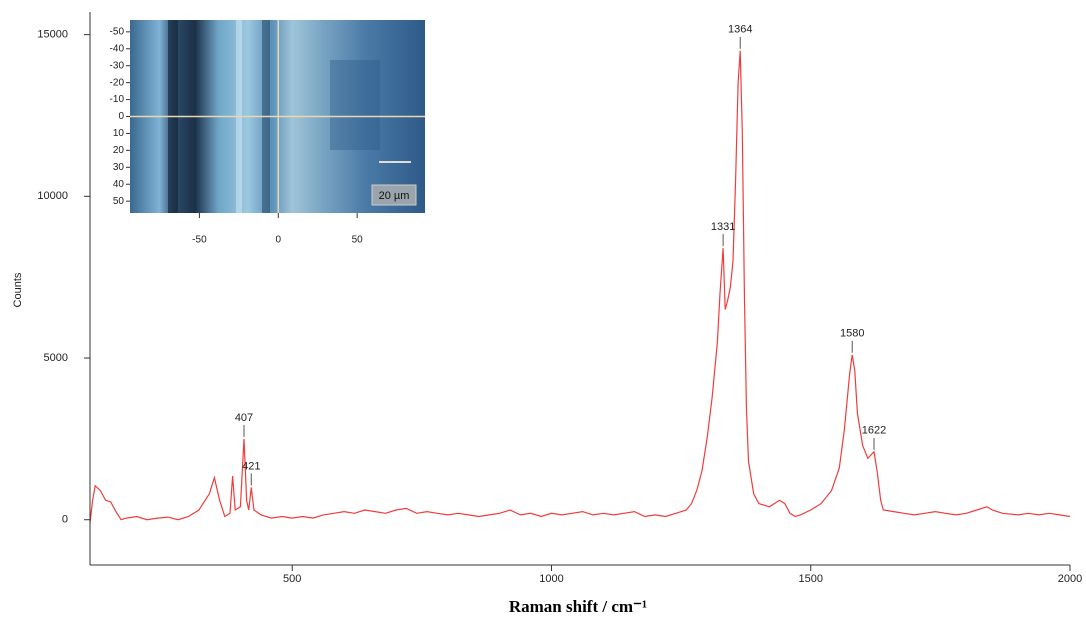 Image resolution: width=1086 pixels, height=623 pixels. I want to click on x-tick-label: 2000, so click(1070, 579).